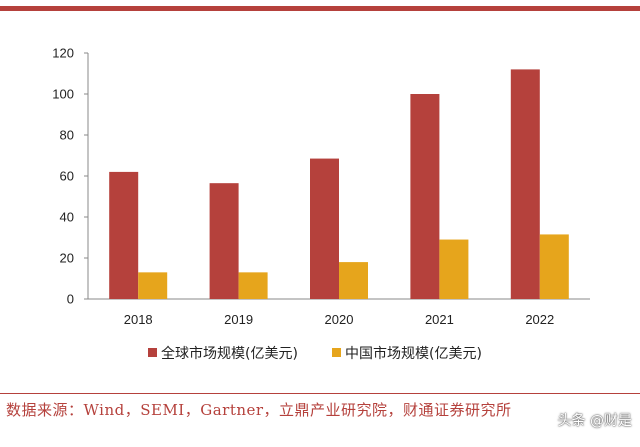  Describe the element at coordinates (67, 258) in the screenshot. I see `y-tick-label: 20` at that location.